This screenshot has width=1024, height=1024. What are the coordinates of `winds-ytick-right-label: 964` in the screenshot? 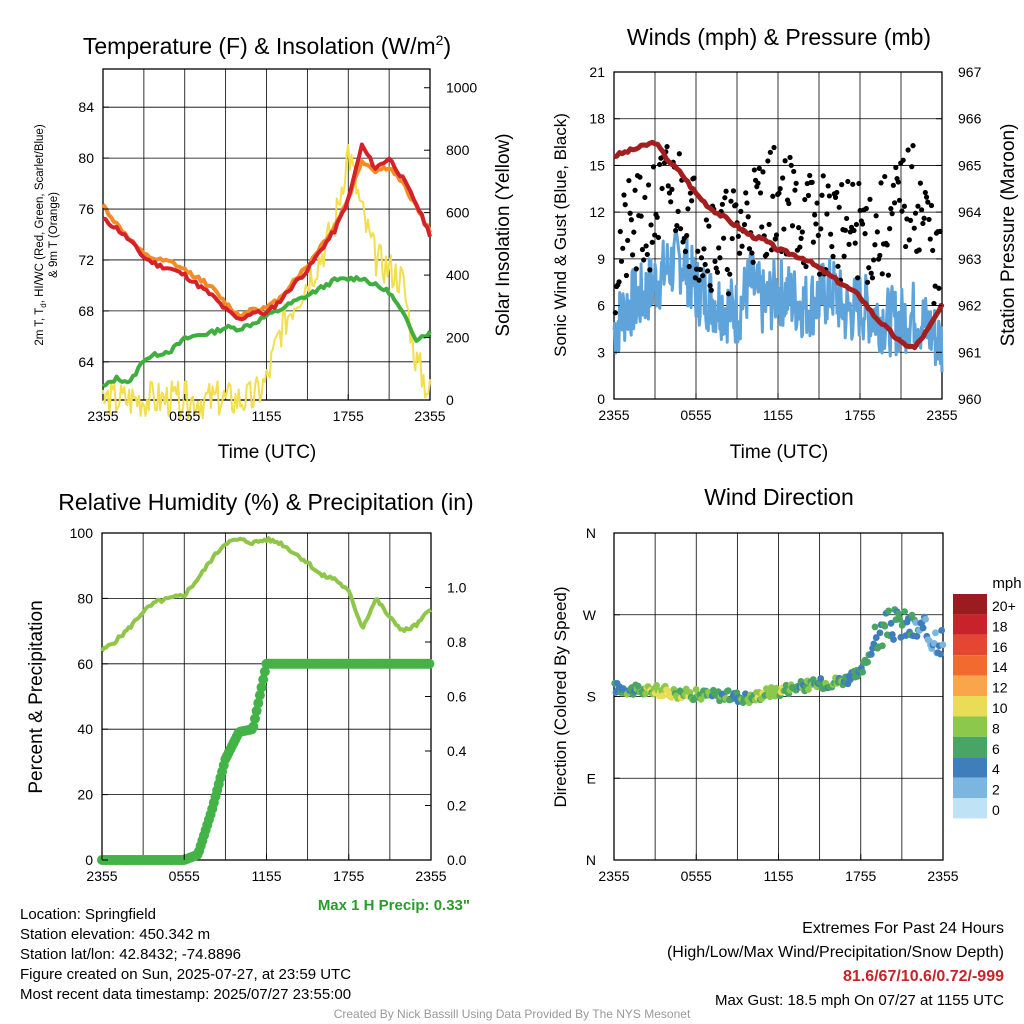 It's located at (970, 212).